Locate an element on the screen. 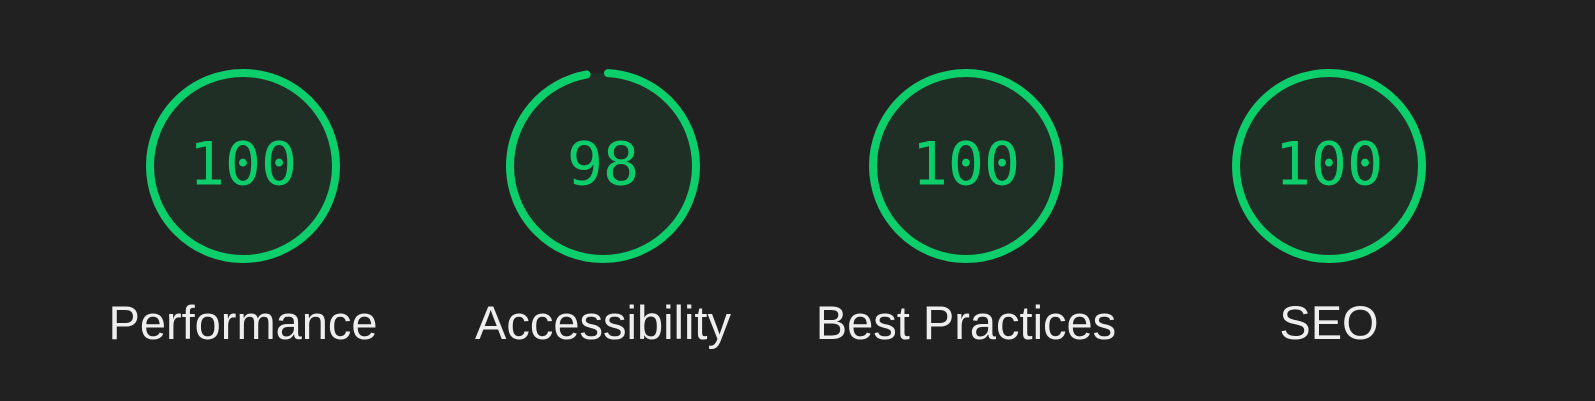 The height and width of the screenshot is (401, 1595). score-ring: 98 is located at coordinates (603, 166).